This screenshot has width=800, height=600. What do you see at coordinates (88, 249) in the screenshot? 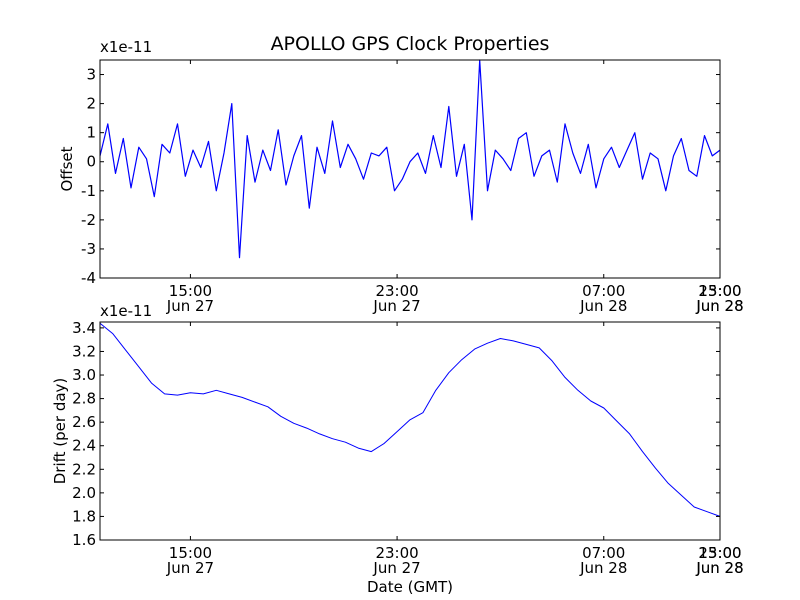
I see `offset-y-tick-label: -3` at bounding box center [88, 249].